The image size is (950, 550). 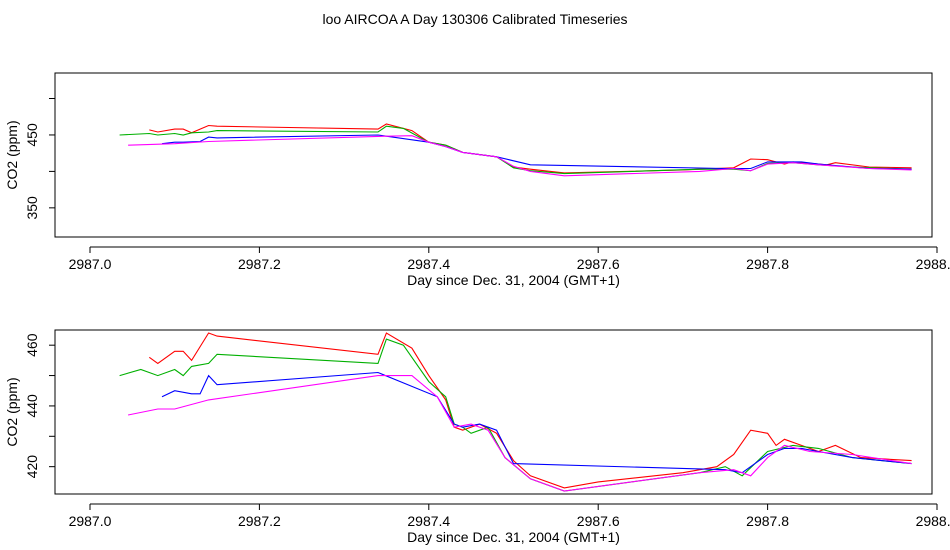 What do you see at coordinates (32, 208) in the screenshot?
I see `y-tick-label: 350` at bounding box center [32, 208].